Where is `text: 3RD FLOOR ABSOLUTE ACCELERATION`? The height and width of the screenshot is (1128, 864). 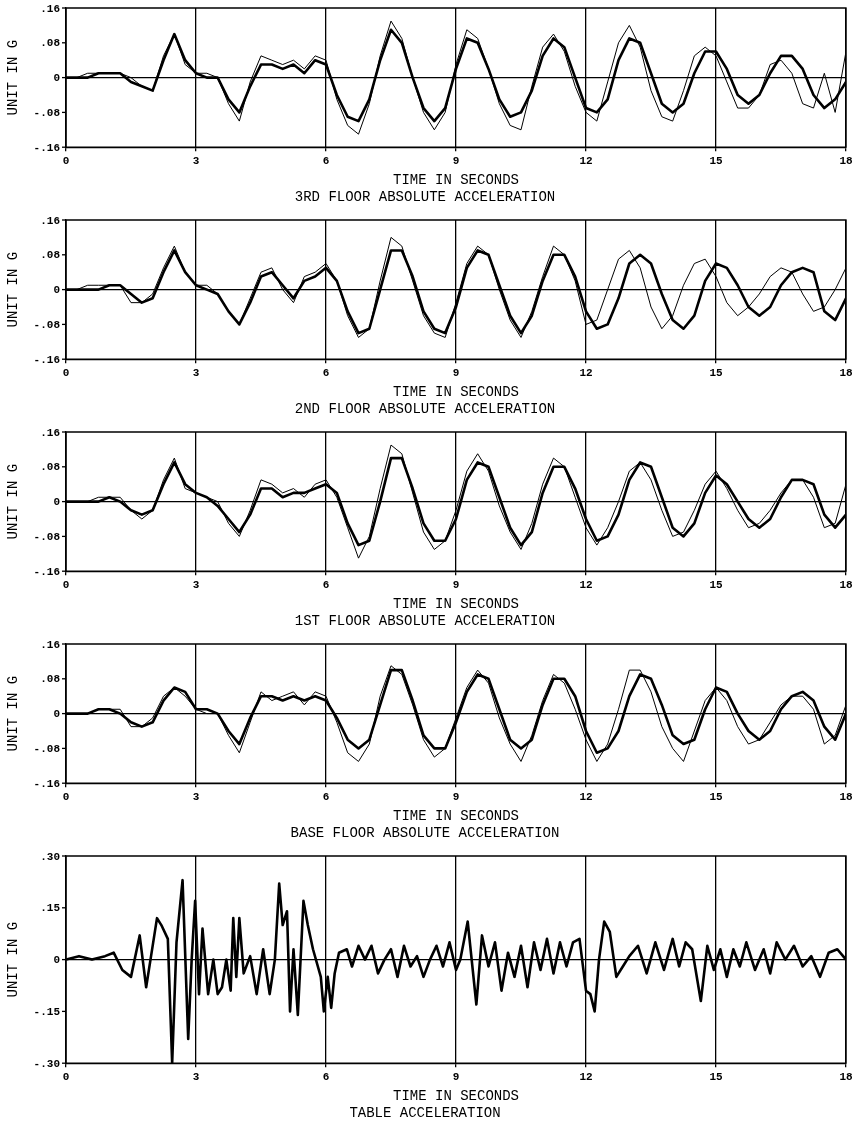 text: 3RD FLOOR ABSOLUTE ACCELERATION is located at coordinates (425, 197).